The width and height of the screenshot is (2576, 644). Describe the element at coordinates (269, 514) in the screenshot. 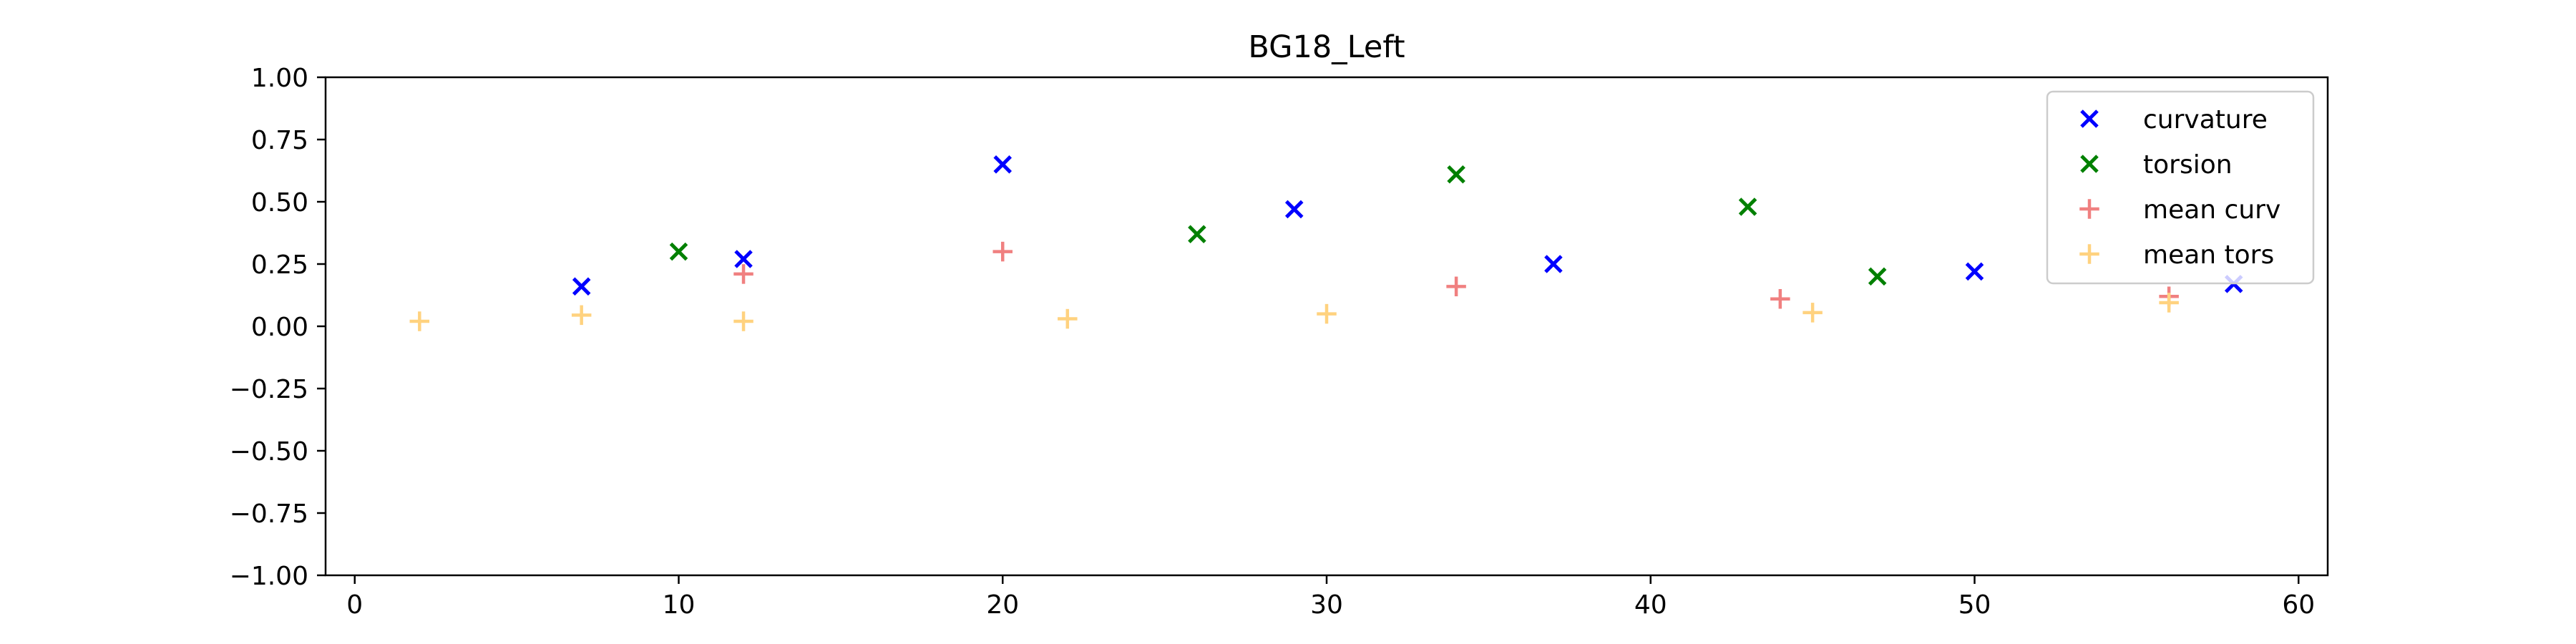

I see `y-tick-label: −0.75` at that location.